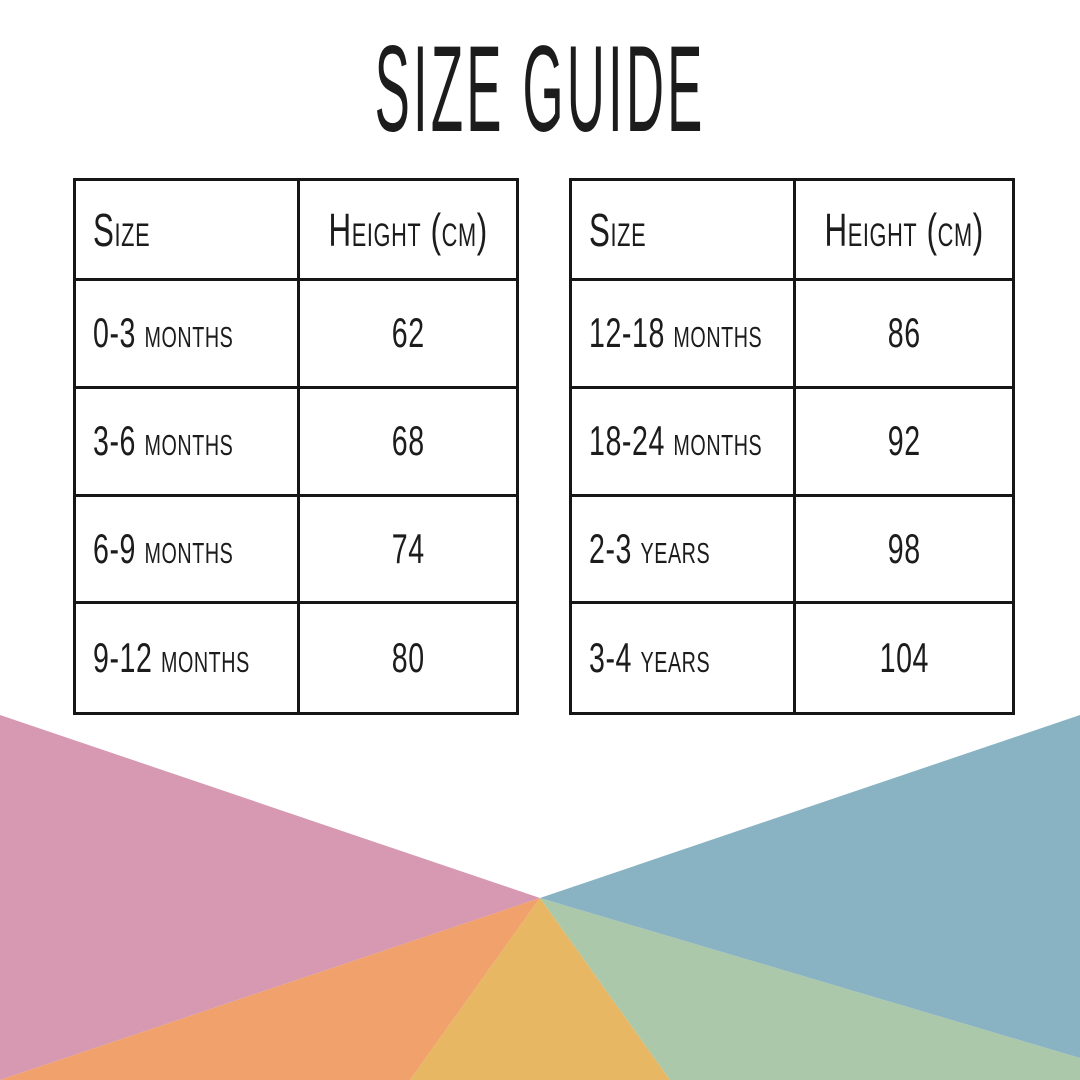 The width and height of the screenshot is (1080, 1080). What do you see at coordinates (408, 551) in the screenshot?
I see `table-row-height: 74` at bounding box center [408, 551].